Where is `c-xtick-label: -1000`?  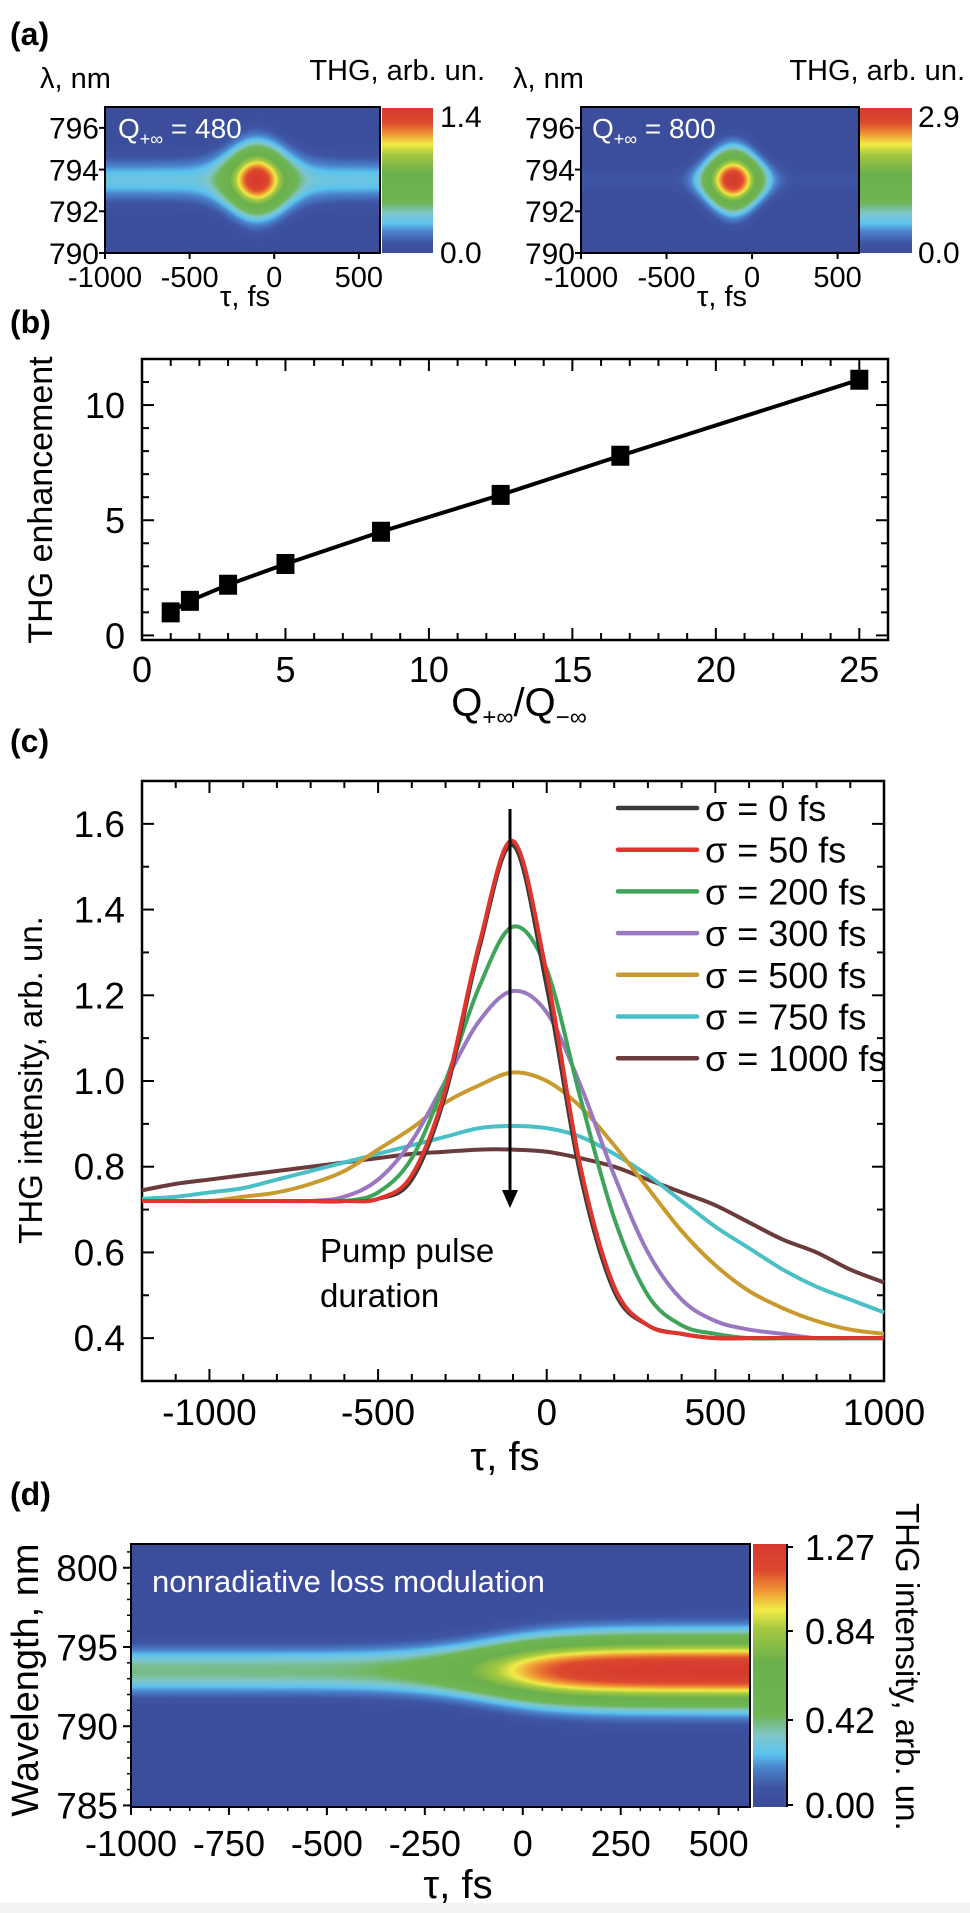
c-xtick-label: -1000 is located at coordinates (209, 1412).